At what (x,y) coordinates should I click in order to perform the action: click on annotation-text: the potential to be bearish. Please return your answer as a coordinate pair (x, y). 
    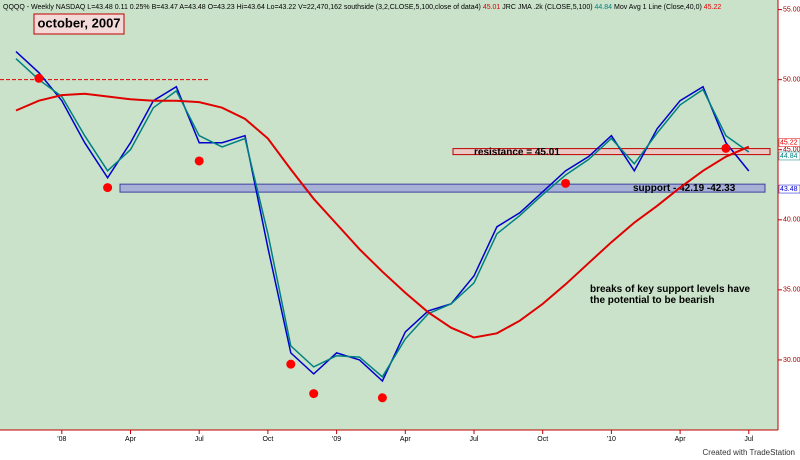
    Looking at the image, I should click on (652, 300).